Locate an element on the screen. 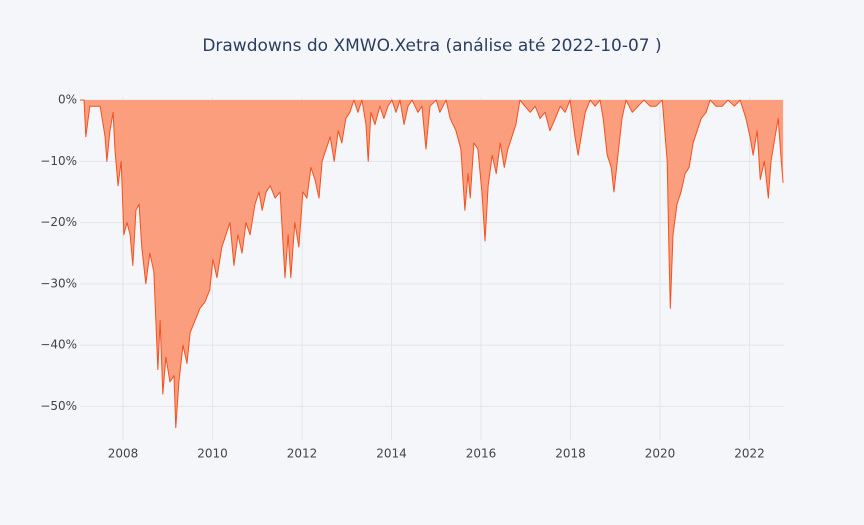 This screenshot has width=864, height=525. x-tick-label: 2010 is located at coordinates (212, 454).